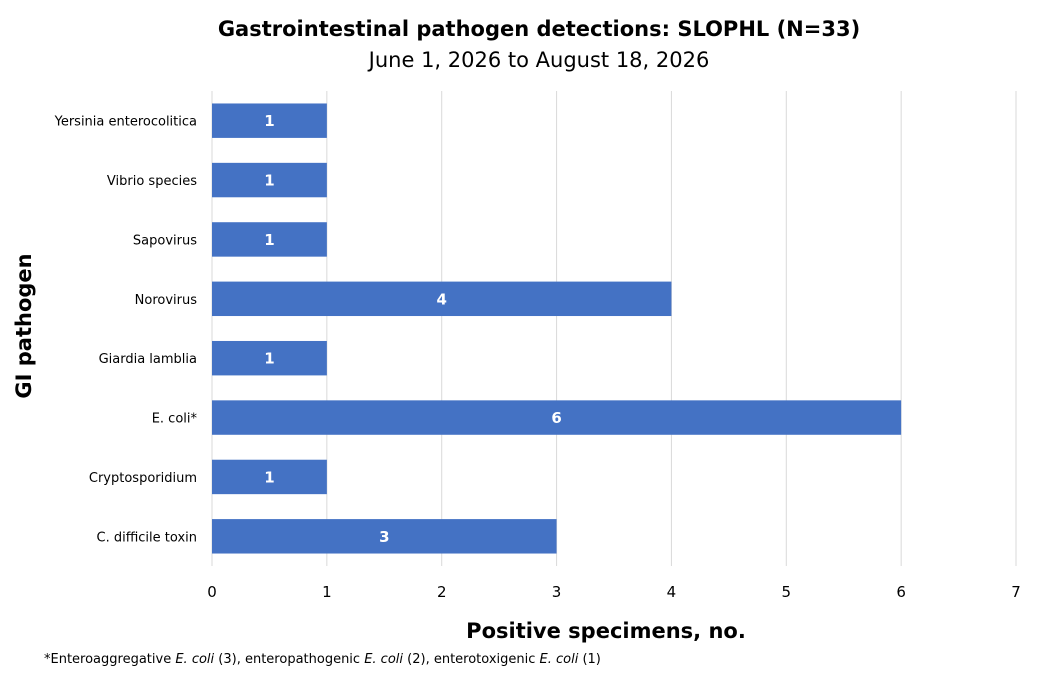 Image resolution: width=1061 pixels, height=680 pixels. Describe the element at coordinates (147, 537) in the screenshot. I see `category-label: C. difficile toxin` at that location.